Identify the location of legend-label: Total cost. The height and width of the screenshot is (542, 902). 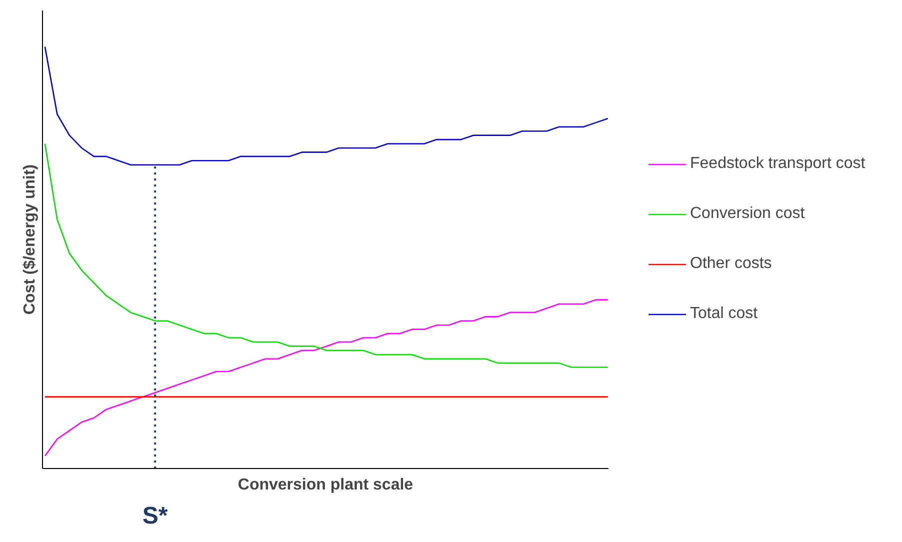
(724, 314).